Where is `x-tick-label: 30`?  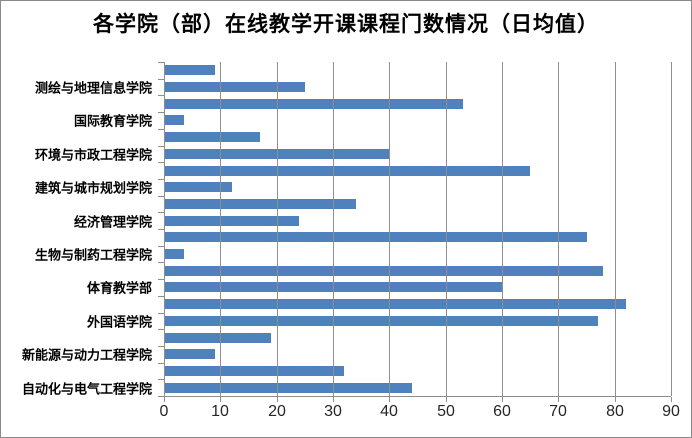
x-tick-label: 30 is located at coordinates (333, 411).